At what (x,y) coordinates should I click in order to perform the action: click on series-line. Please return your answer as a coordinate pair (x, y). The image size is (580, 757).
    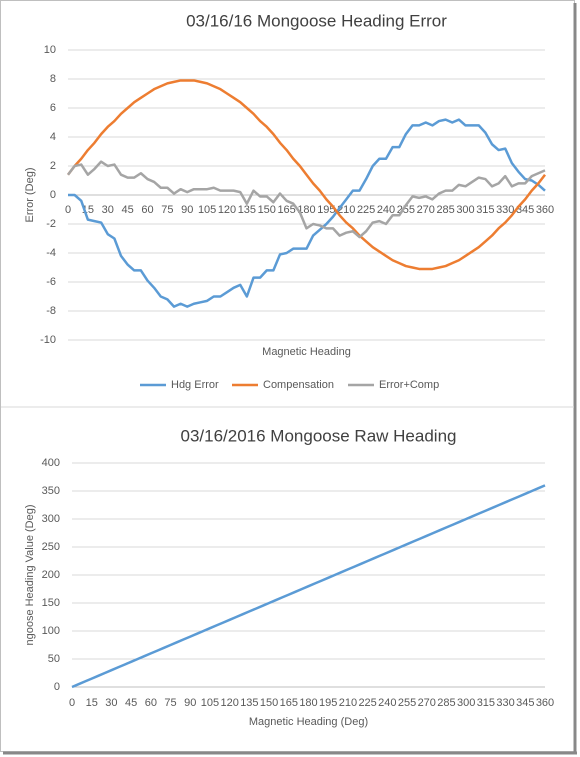
    Looking at the image, I should click on (306, 199).